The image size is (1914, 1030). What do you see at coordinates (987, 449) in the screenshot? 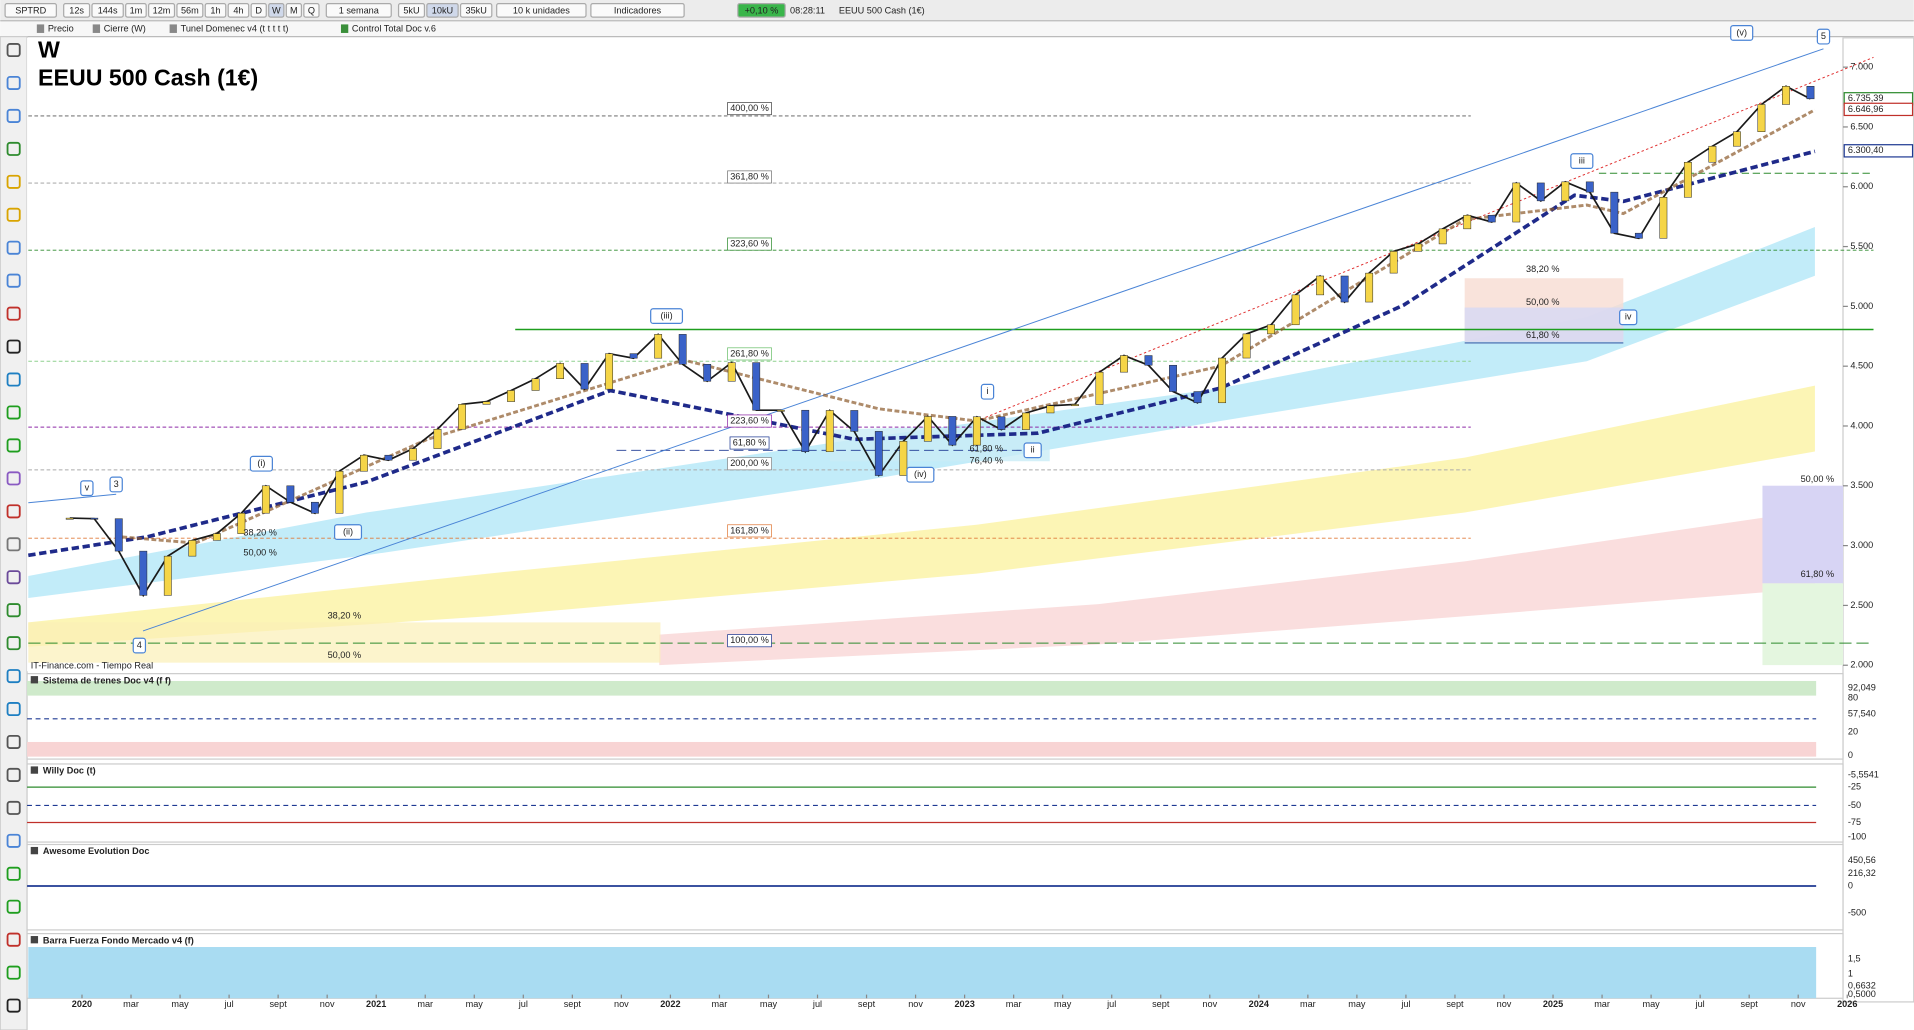
I see `fib-label: 61,80 %` at bounding box center [987, 449].